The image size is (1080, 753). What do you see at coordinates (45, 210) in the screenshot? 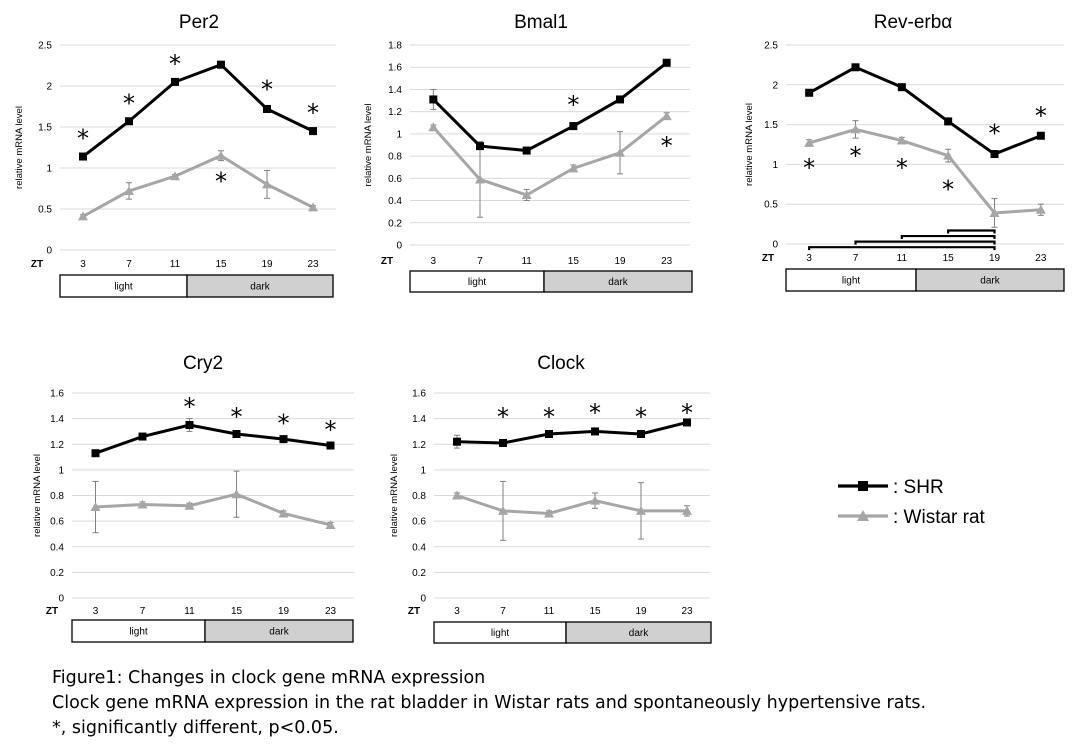
I see `y-tick-label: 0.5` at bounding box center [45, 210].